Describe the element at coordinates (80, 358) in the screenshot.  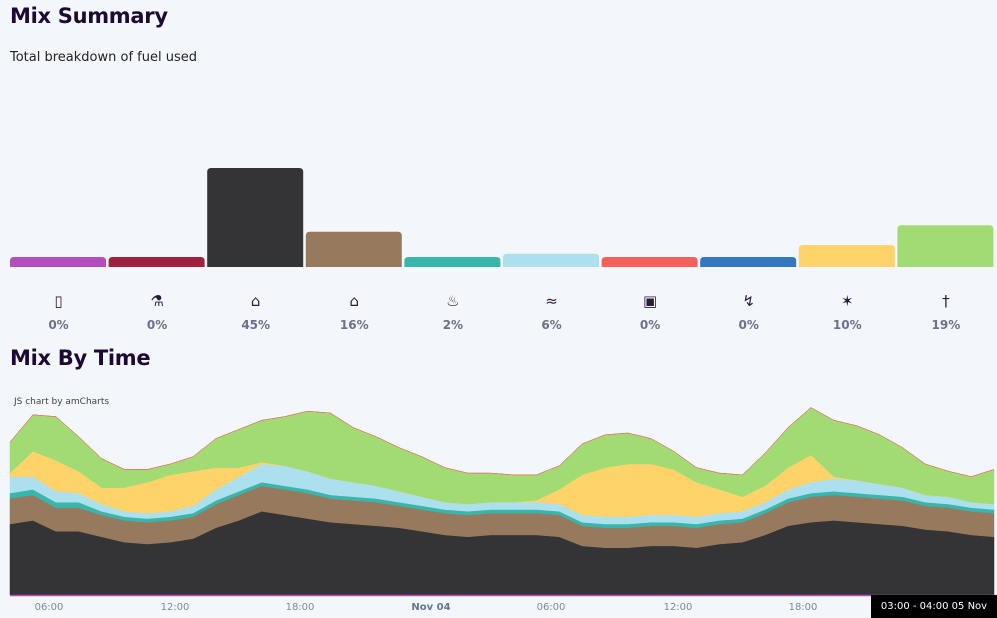
I see `mix-by-time-title: Mix By Time` at that location.